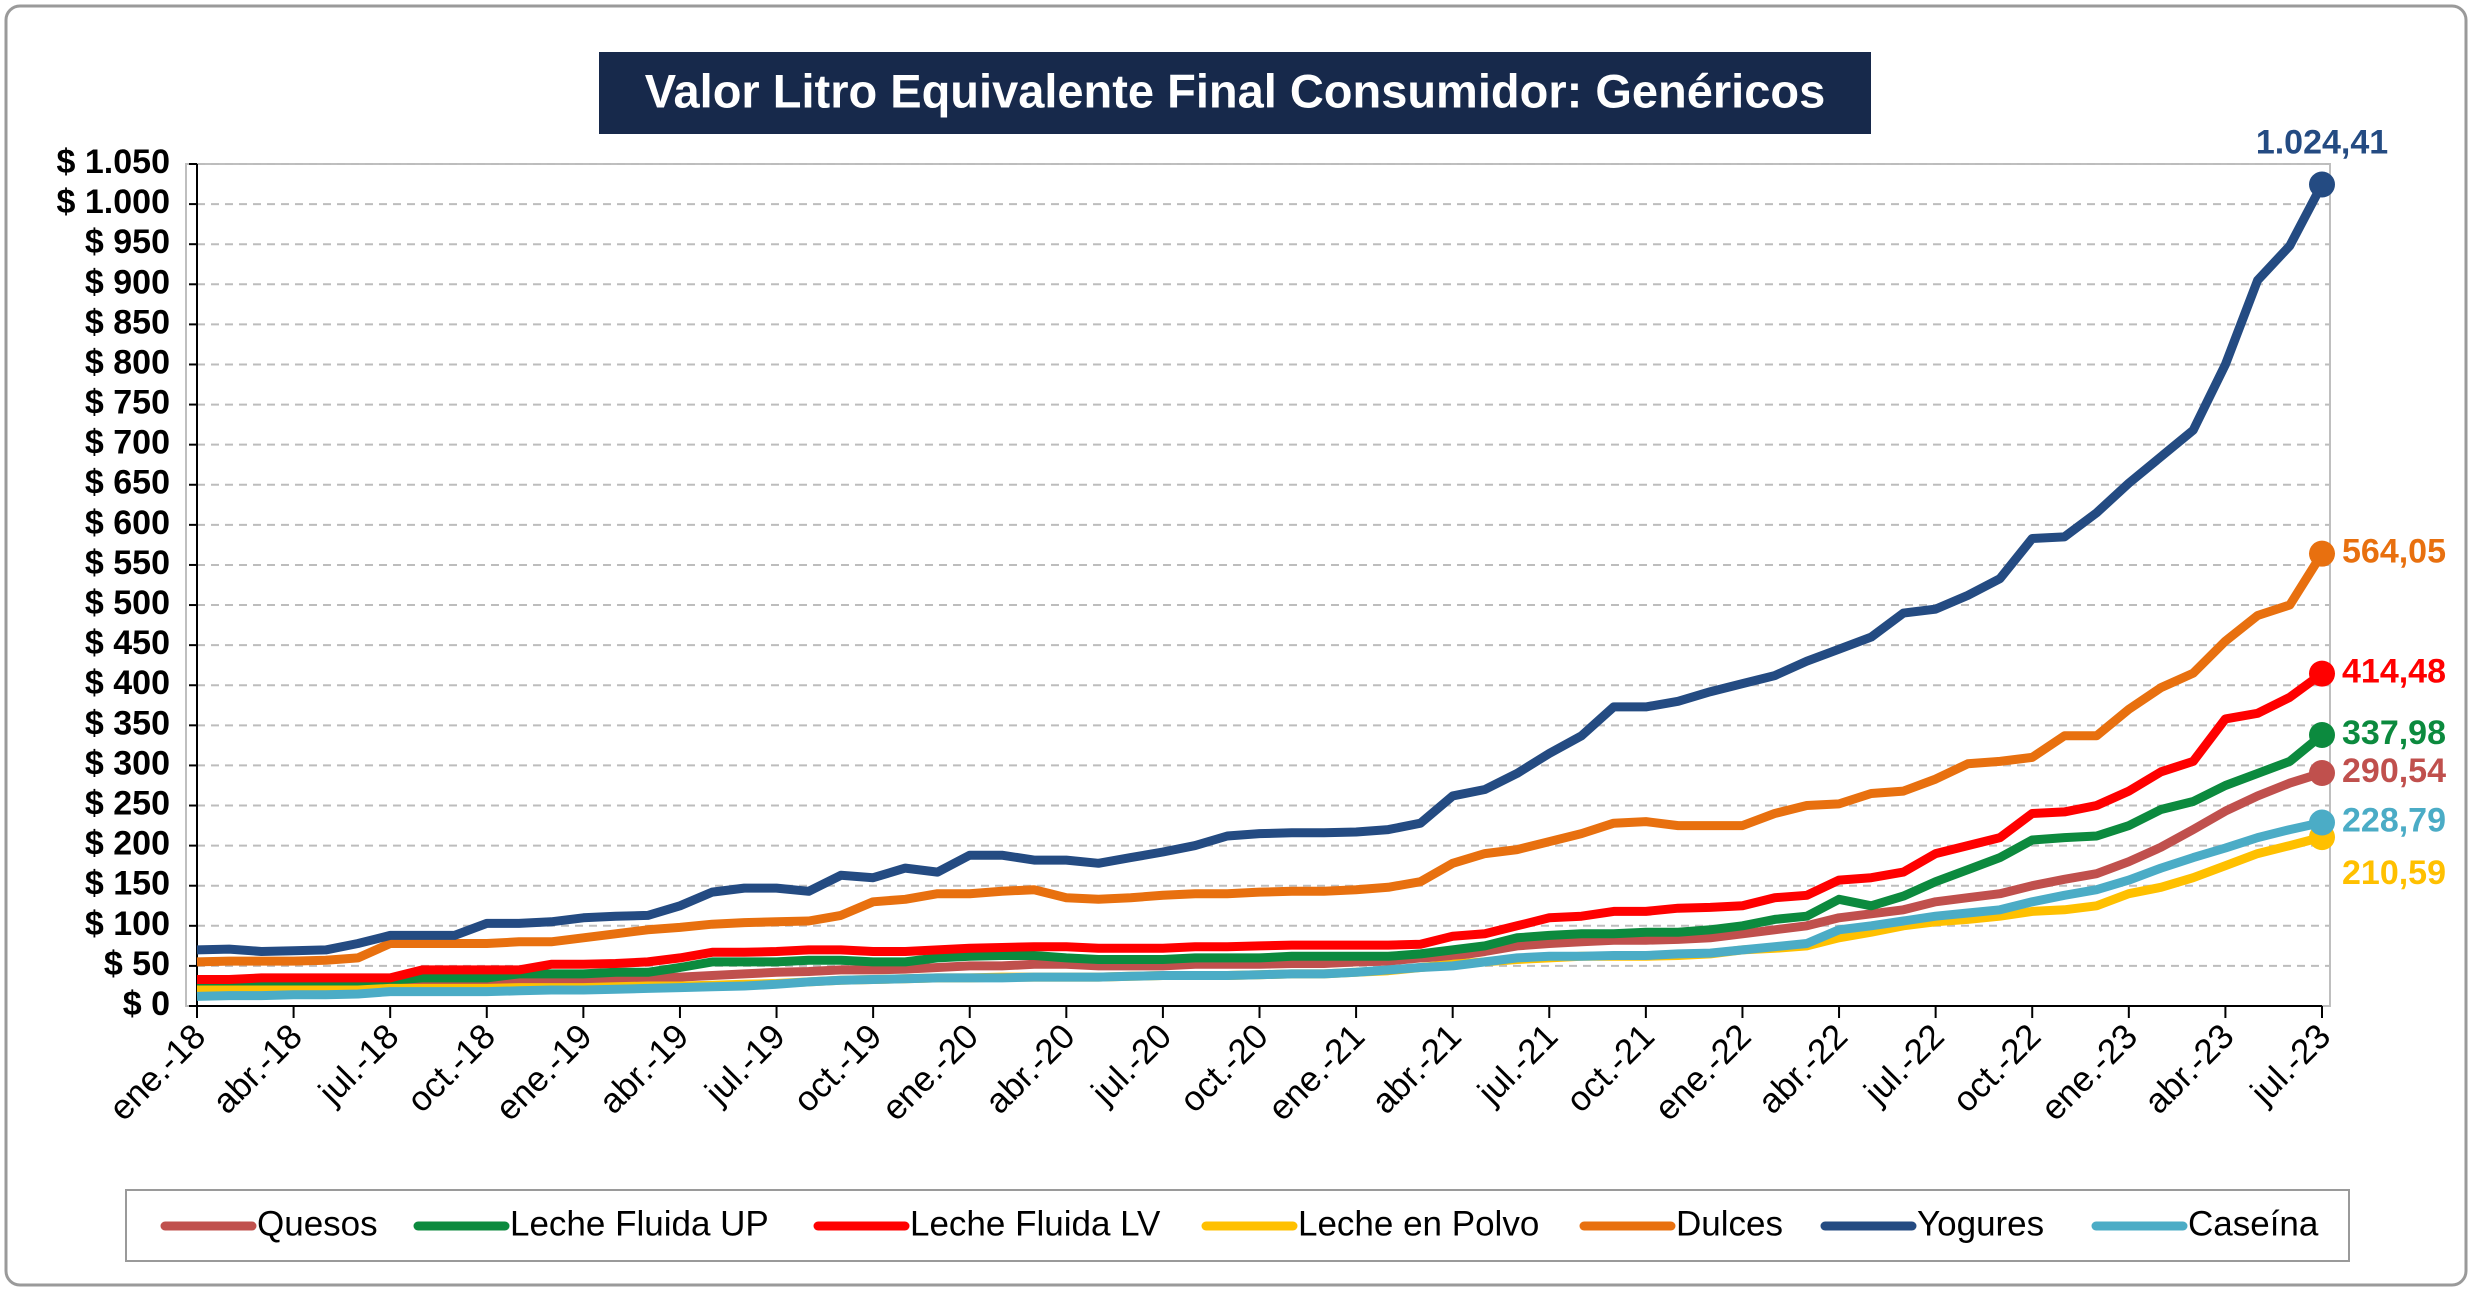  Describe the element at coordinates (113, 162) in the screenshot. I see `y-tick-label: $ 1.050` at that location.